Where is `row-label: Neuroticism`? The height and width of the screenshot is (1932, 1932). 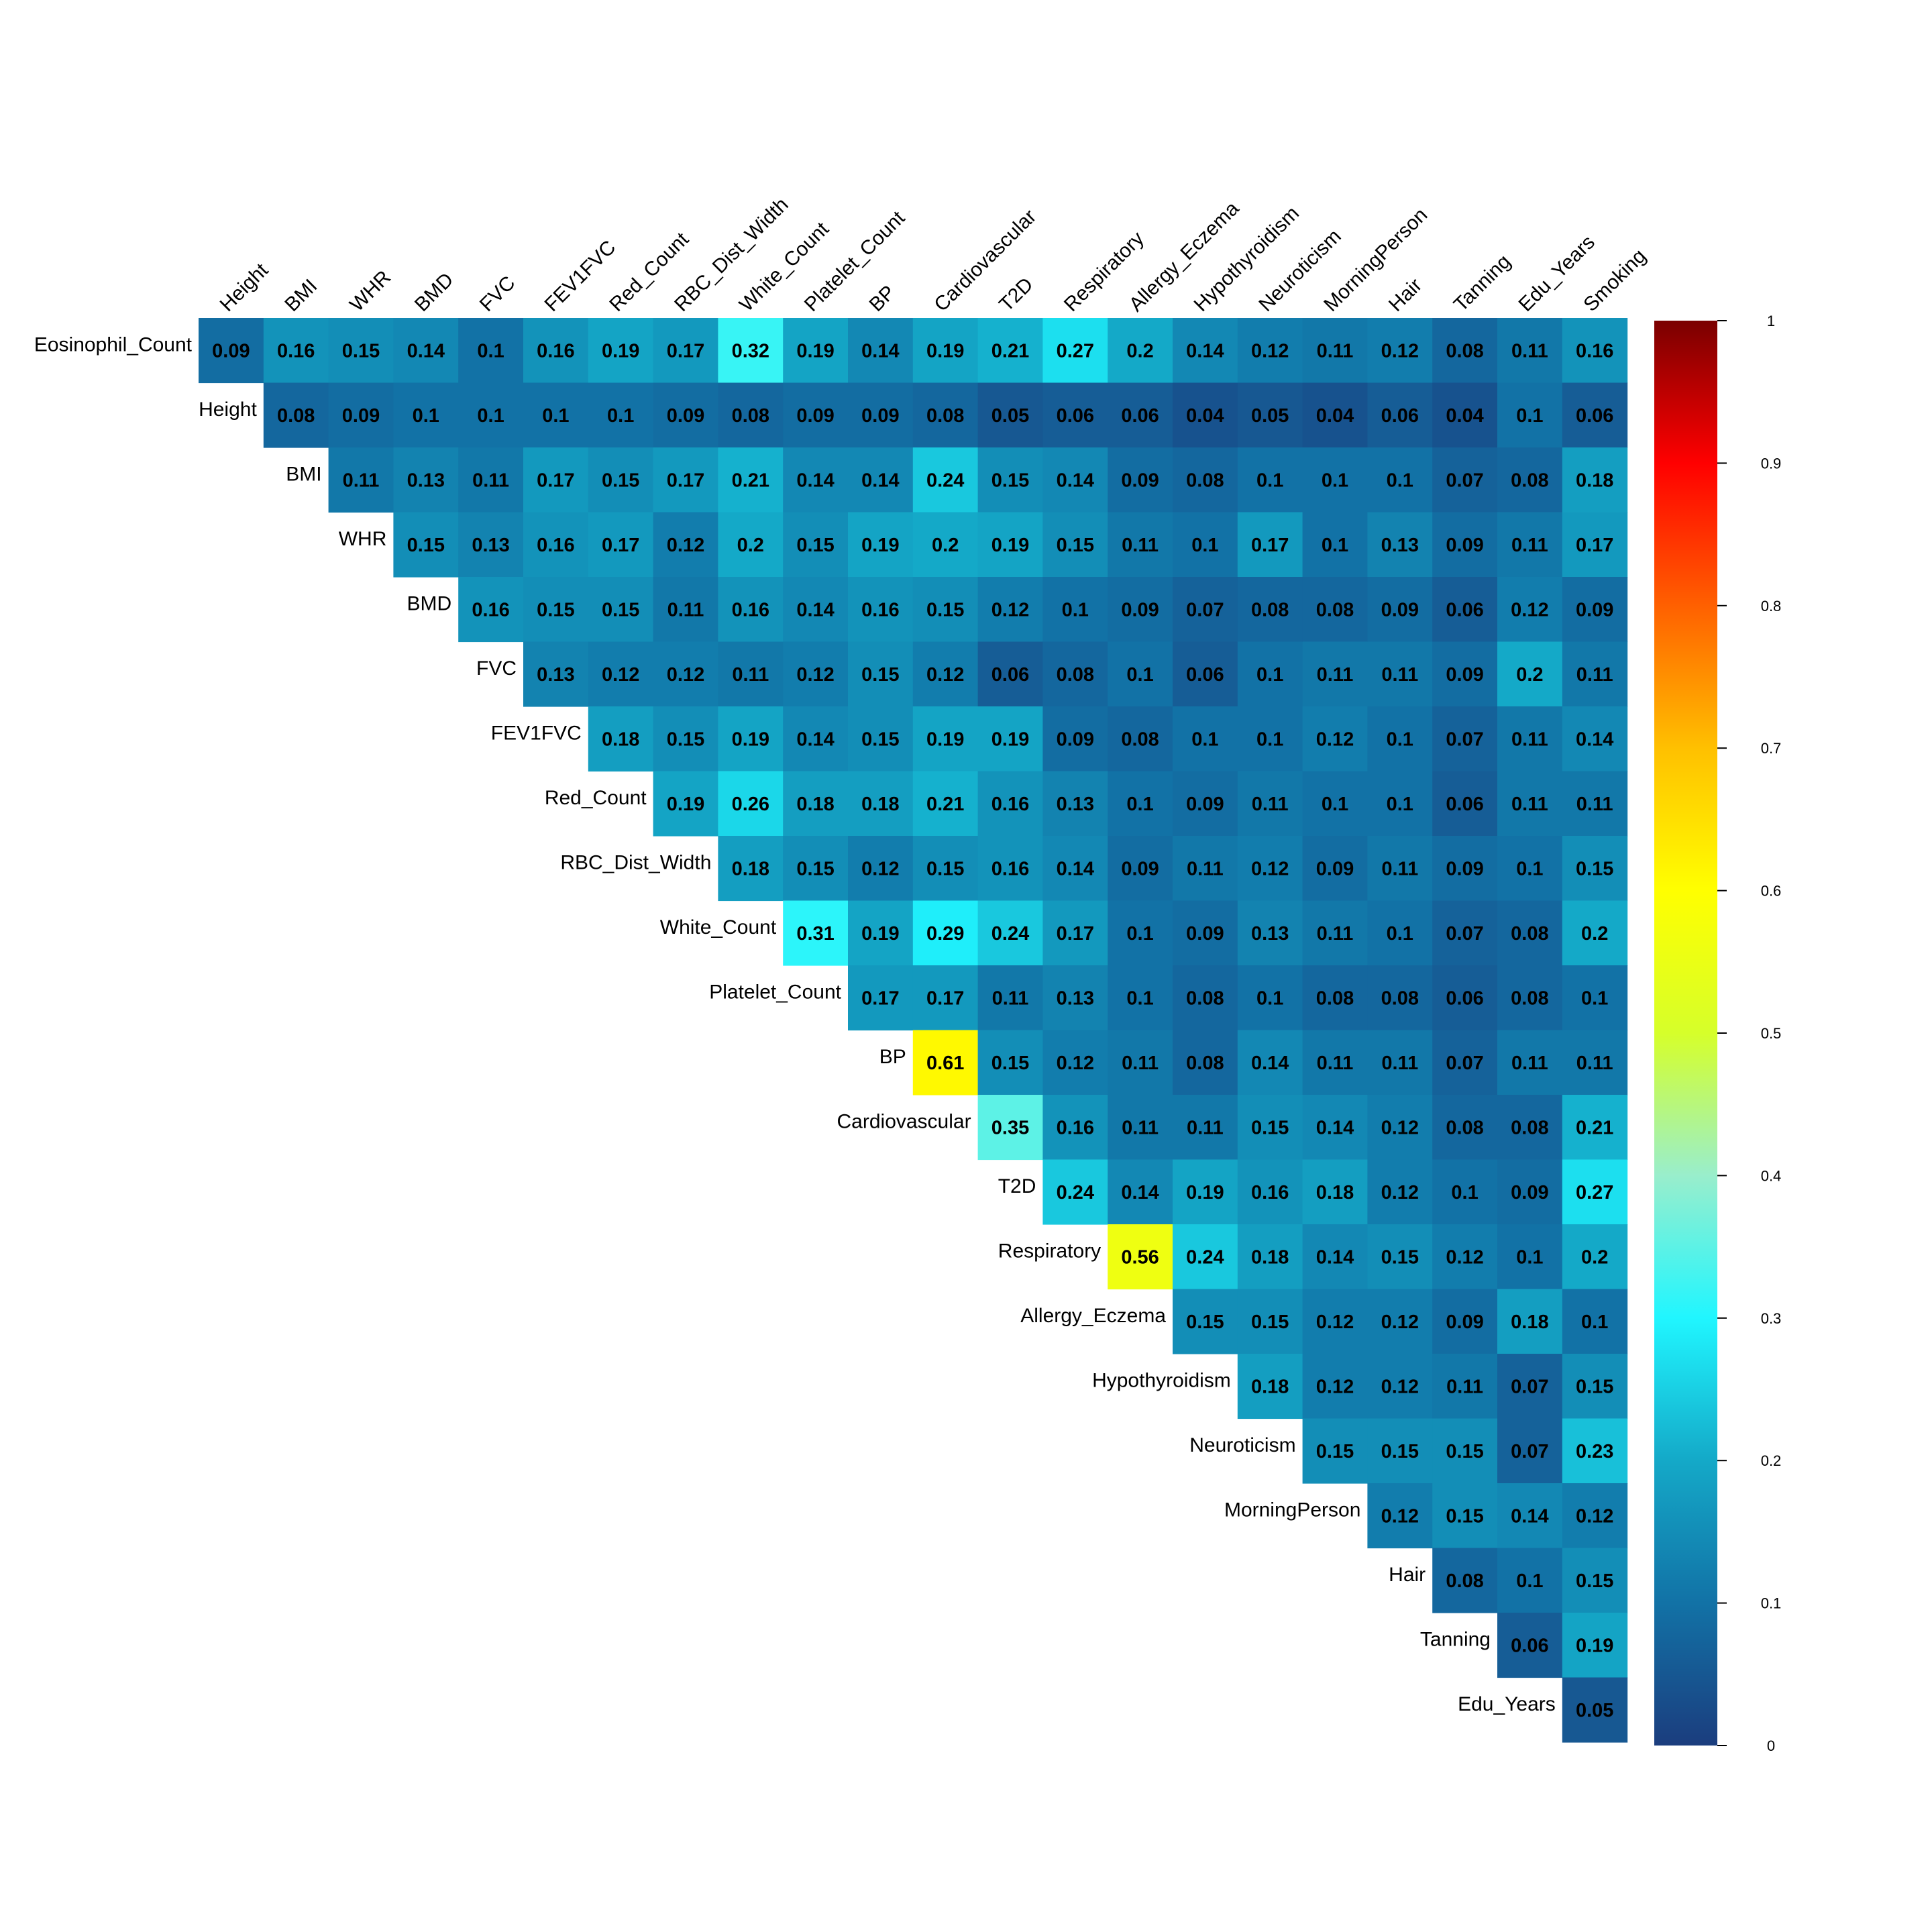 row-label: Neuroticism is located at coordinates (1242, 1445).